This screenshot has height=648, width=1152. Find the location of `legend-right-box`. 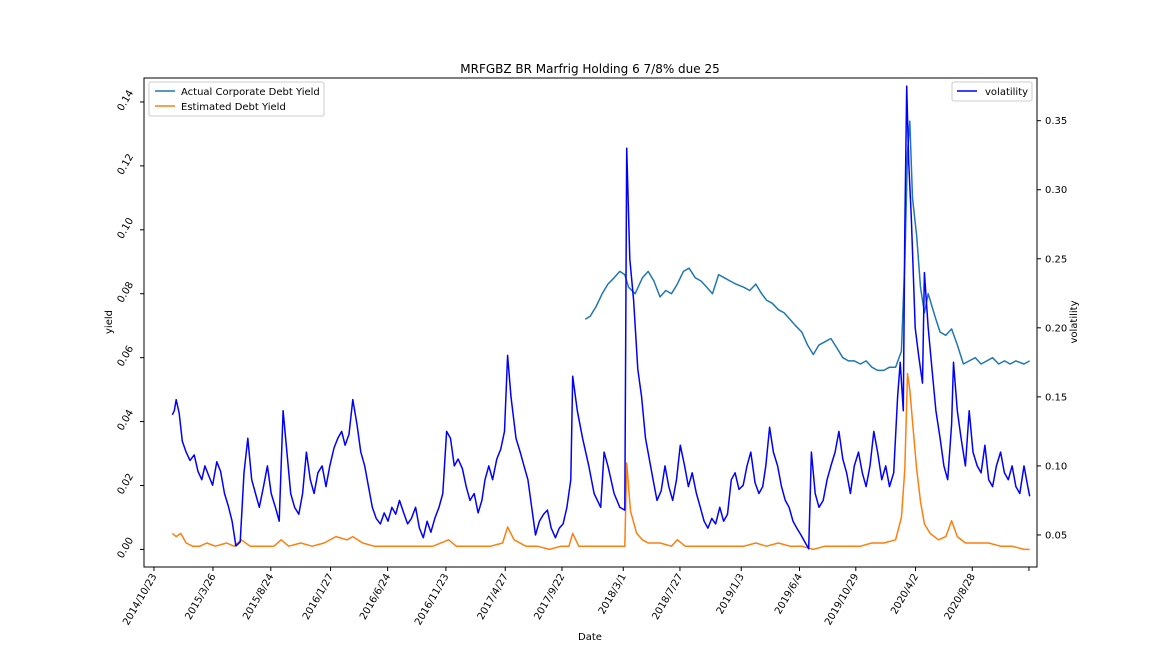

legend-right-box is located at coordinates (992, 91).